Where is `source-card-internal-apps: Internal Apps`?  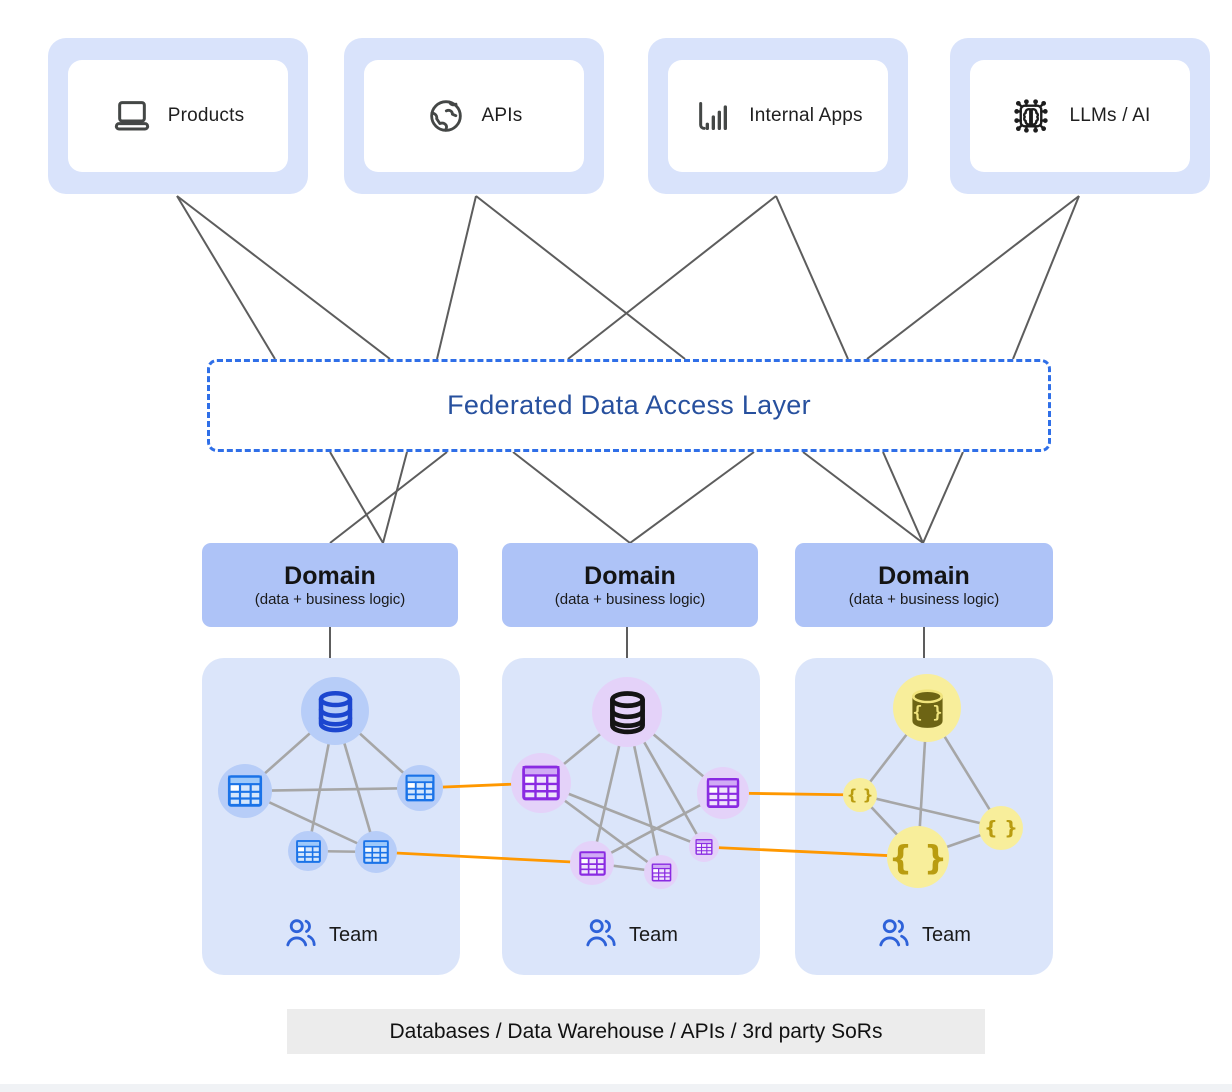 source-card-internal-apps: Internal Apps is located at coordinates (778, 116).